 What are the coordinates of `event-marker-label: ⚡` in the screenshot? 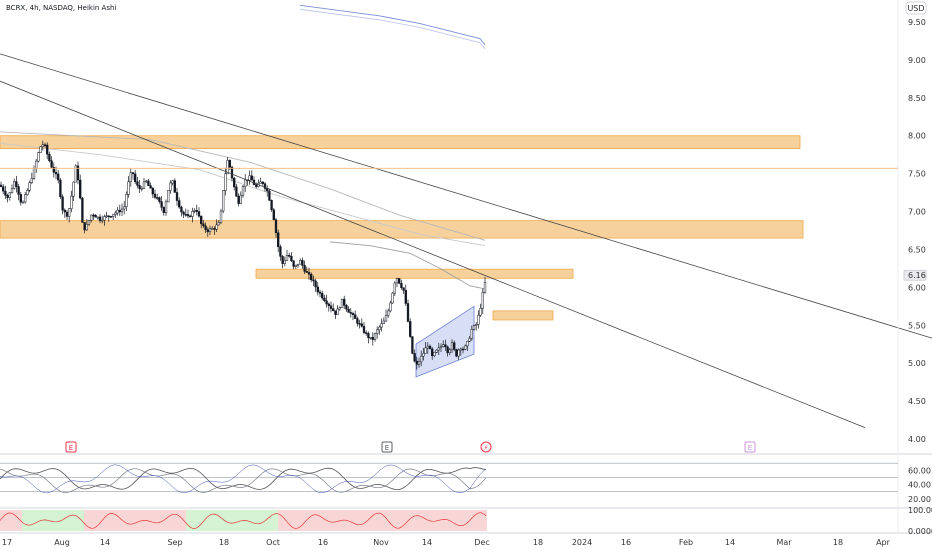 It's located at (486, 448).